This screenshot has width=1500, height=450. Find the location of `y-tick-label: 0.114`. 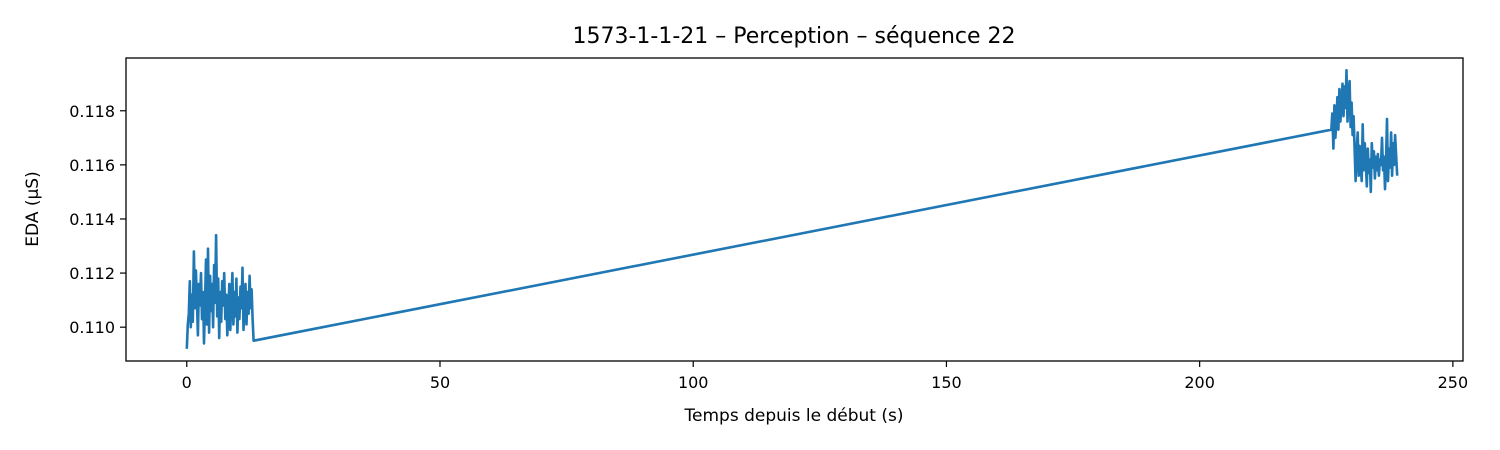

y-tick-label: 0.114 is located at coordinates (92, 219).